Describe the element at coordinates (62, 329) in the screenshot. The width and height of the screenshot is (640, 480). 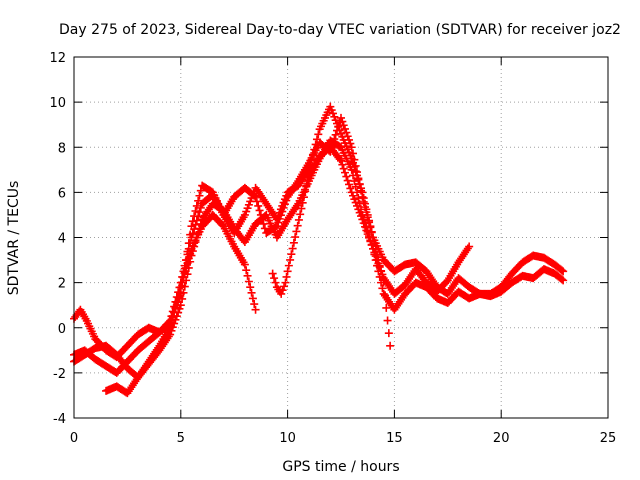
I see `y-tick-label: 0` at that location.